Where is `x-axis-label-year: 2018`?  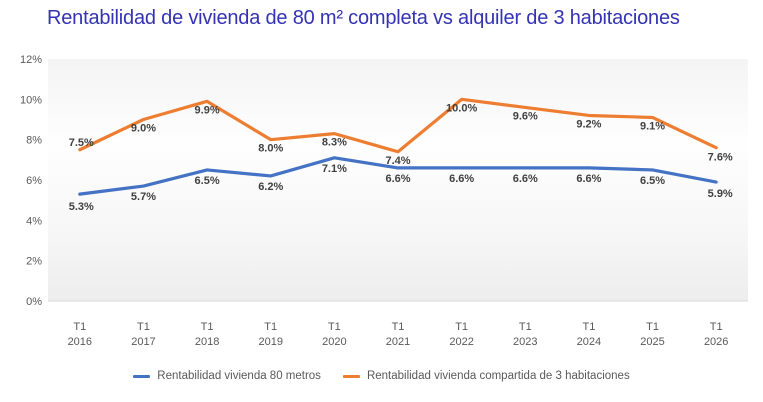 x-axis-label-year: 2018 is located at coordinates (207, 342).